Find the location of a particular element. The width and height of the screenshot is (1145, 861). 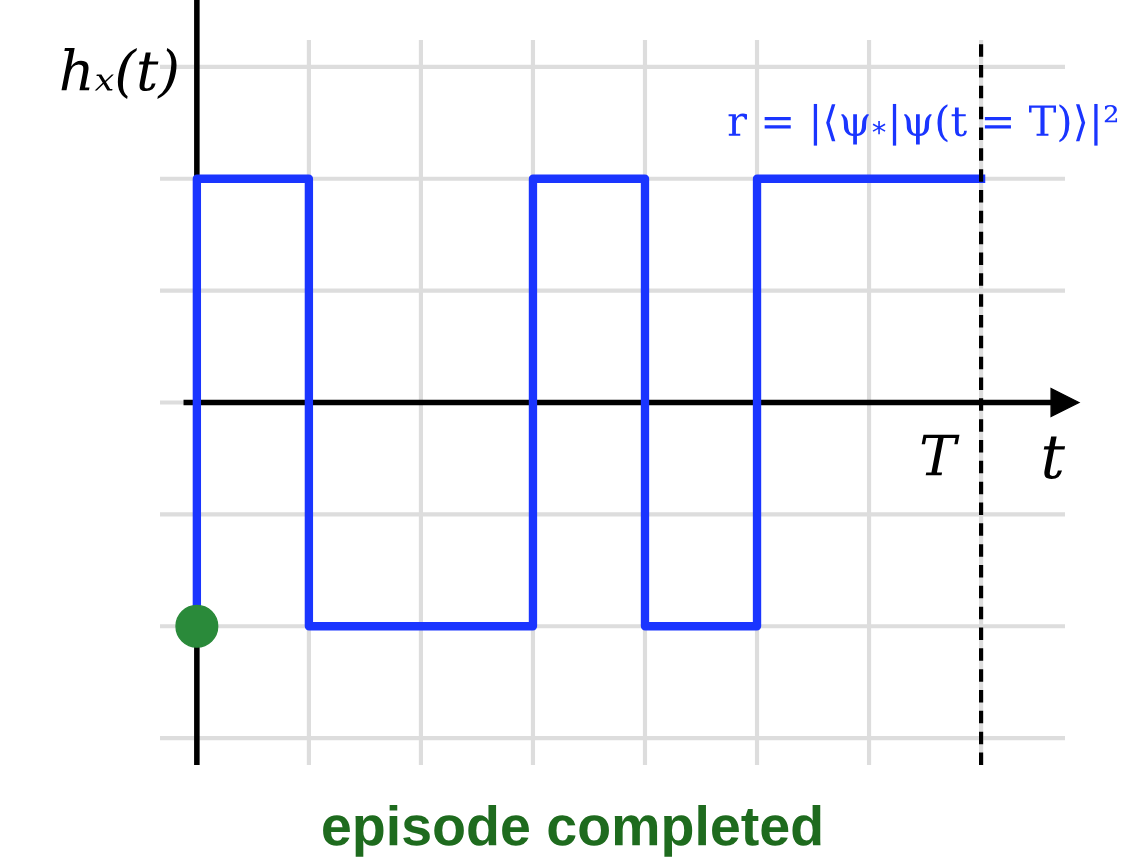

x-axis-title: t is located at coordinates (1054, 457).